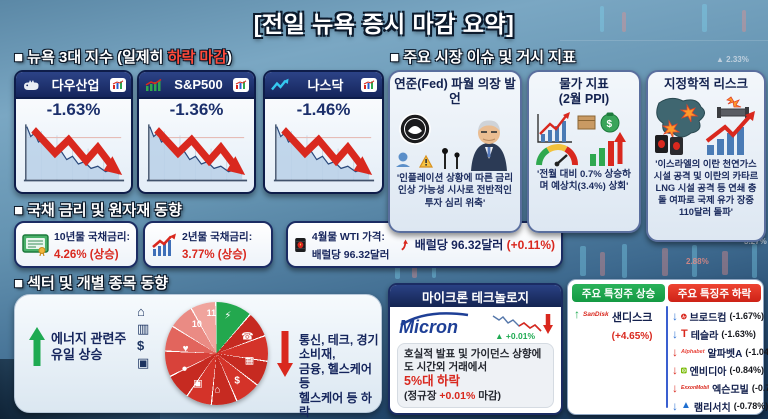 Image resolution: width=768 pixels, height=419 pixels. What do you see at coordinates (91, 283) in the screenshot?
I see `section-header-sector: ■ 섹터 및 개별 종목 동향` at bounding box center [91, 283].